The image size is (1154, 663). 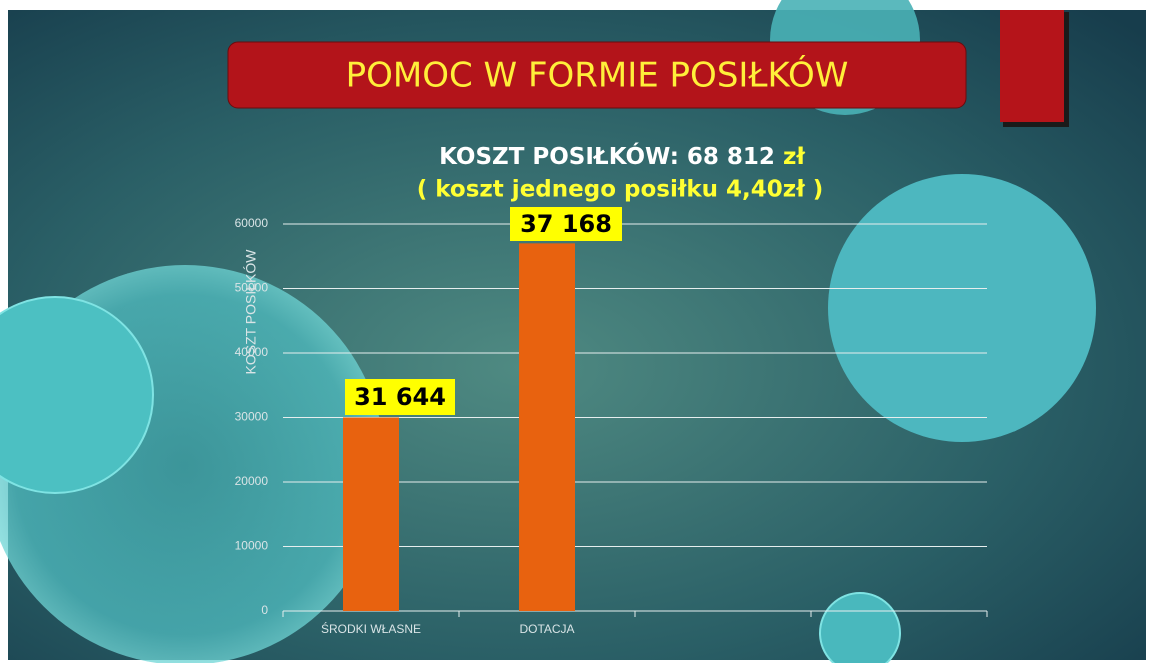 I want to click on heading-unit: zł, so click(x=794, y=157).